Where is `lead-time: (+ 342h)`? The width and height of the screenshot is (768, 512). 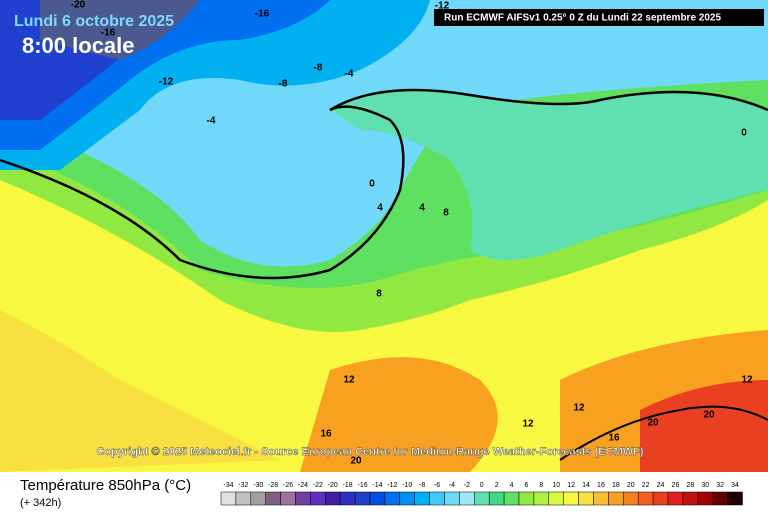
lead-time: (+ 342h) is located at coordinates (40, 503).